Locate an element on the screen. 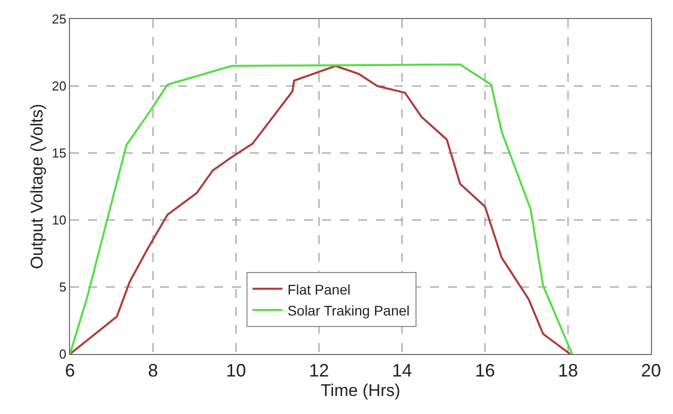 This screenshot has width=673, height=414. y-tick-label: 5 is located at coordinates (62, 287).